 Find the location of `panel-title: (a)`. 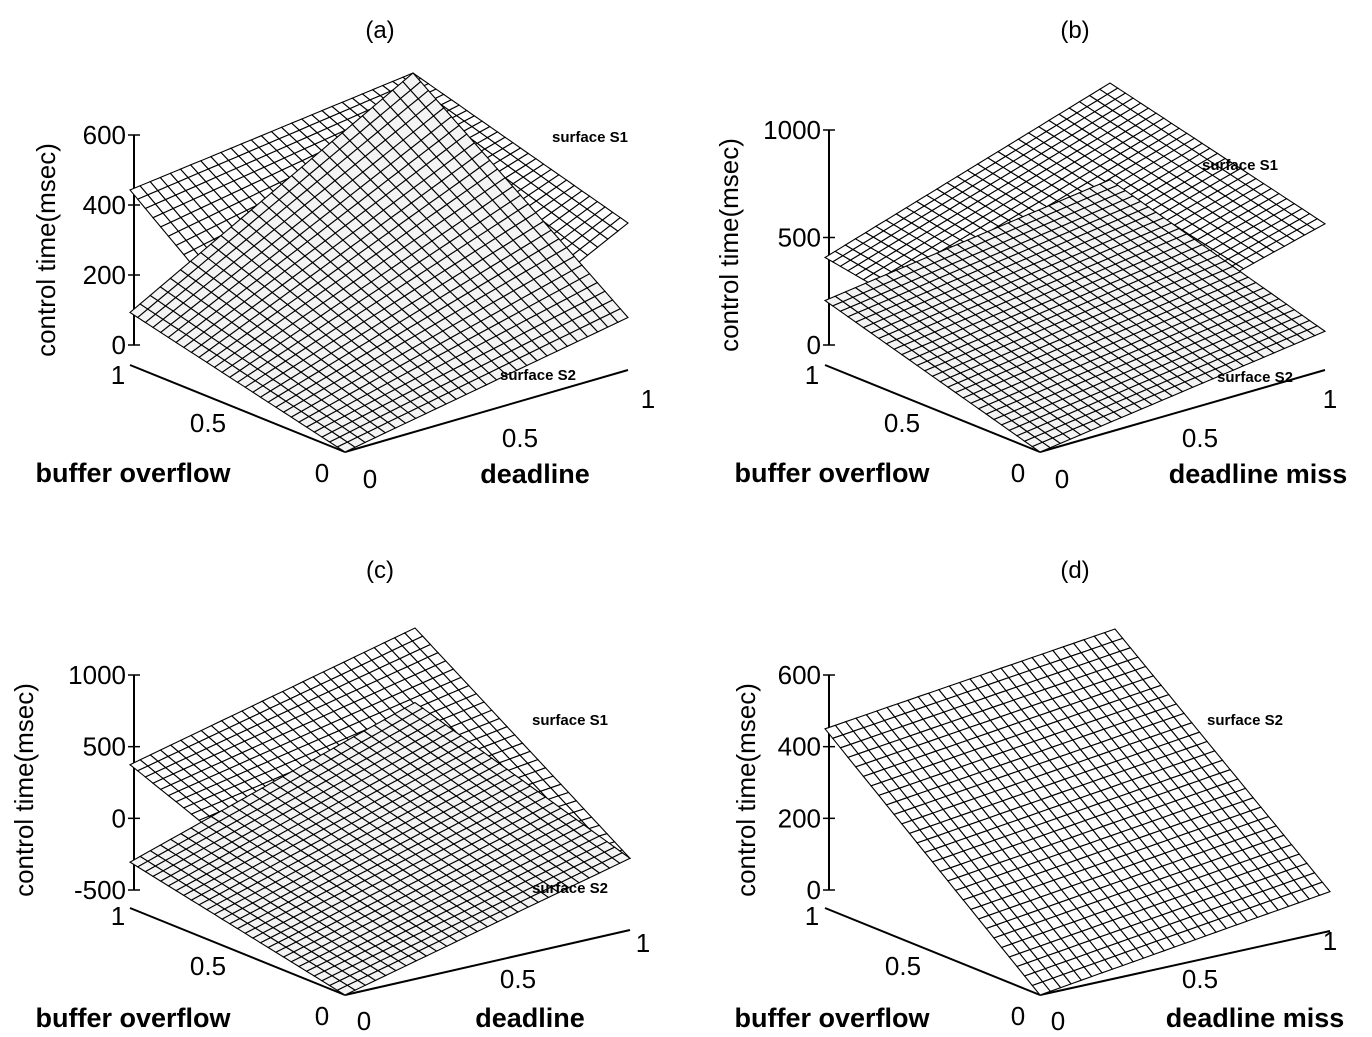

panel-title: (a) is located at coordinates (379, 30).